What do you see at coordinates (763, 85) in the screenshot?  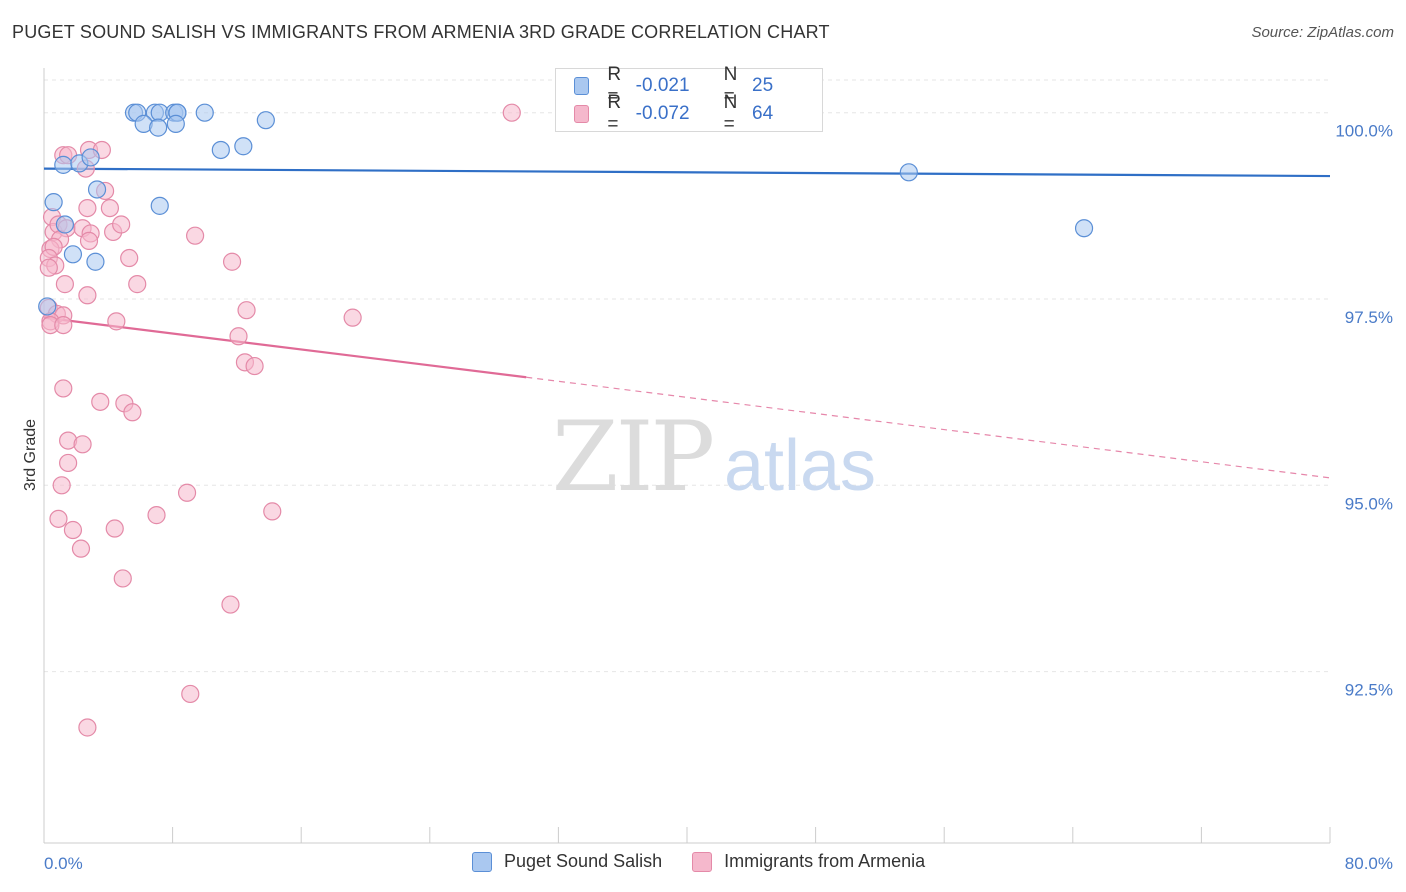 I see `legend-n-value: 25` at bounding box center [763, 85].